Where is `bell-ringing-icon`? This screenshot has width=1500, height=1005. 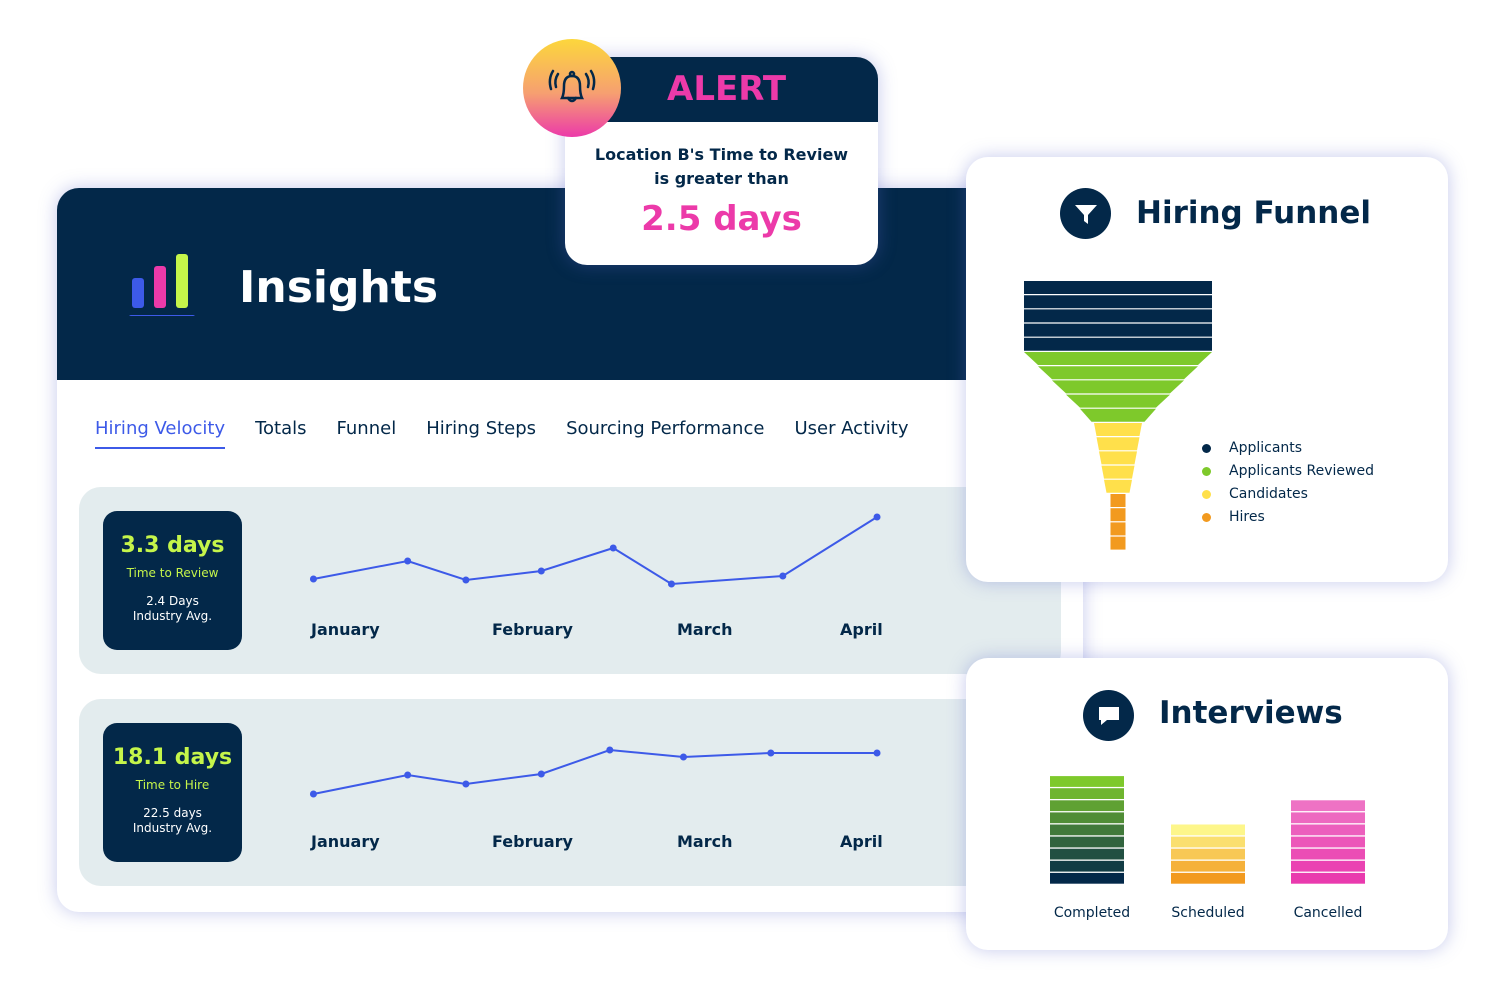
bell-ringing-icon is located at coordinates (572, 88).